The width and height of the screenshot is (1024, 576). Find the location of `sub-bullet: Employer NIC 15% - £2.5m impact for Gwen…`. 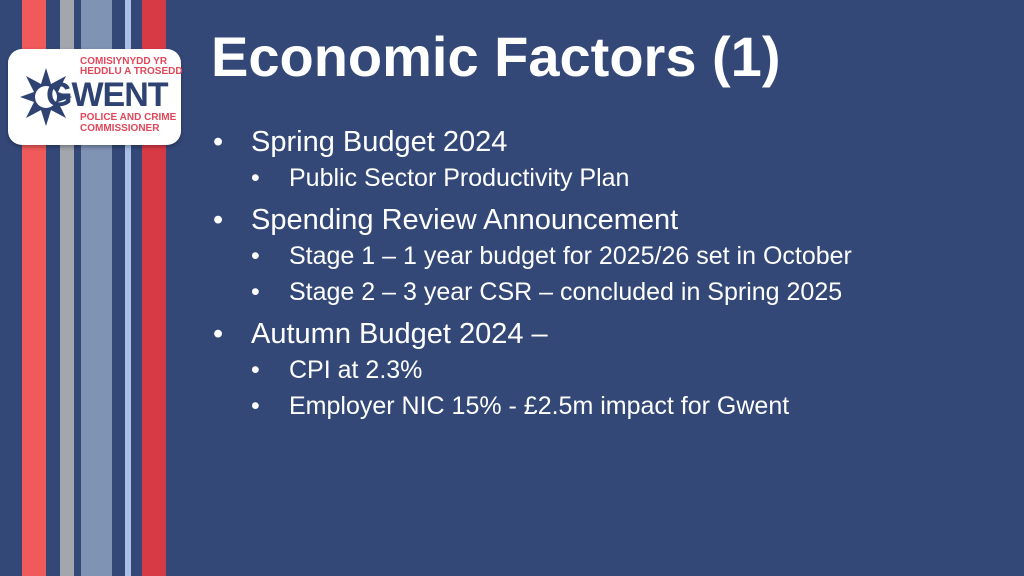

sub-bullet: Employer NIC 15% - £2.5m impact for Gwen… is located at coordinates (531, 406).